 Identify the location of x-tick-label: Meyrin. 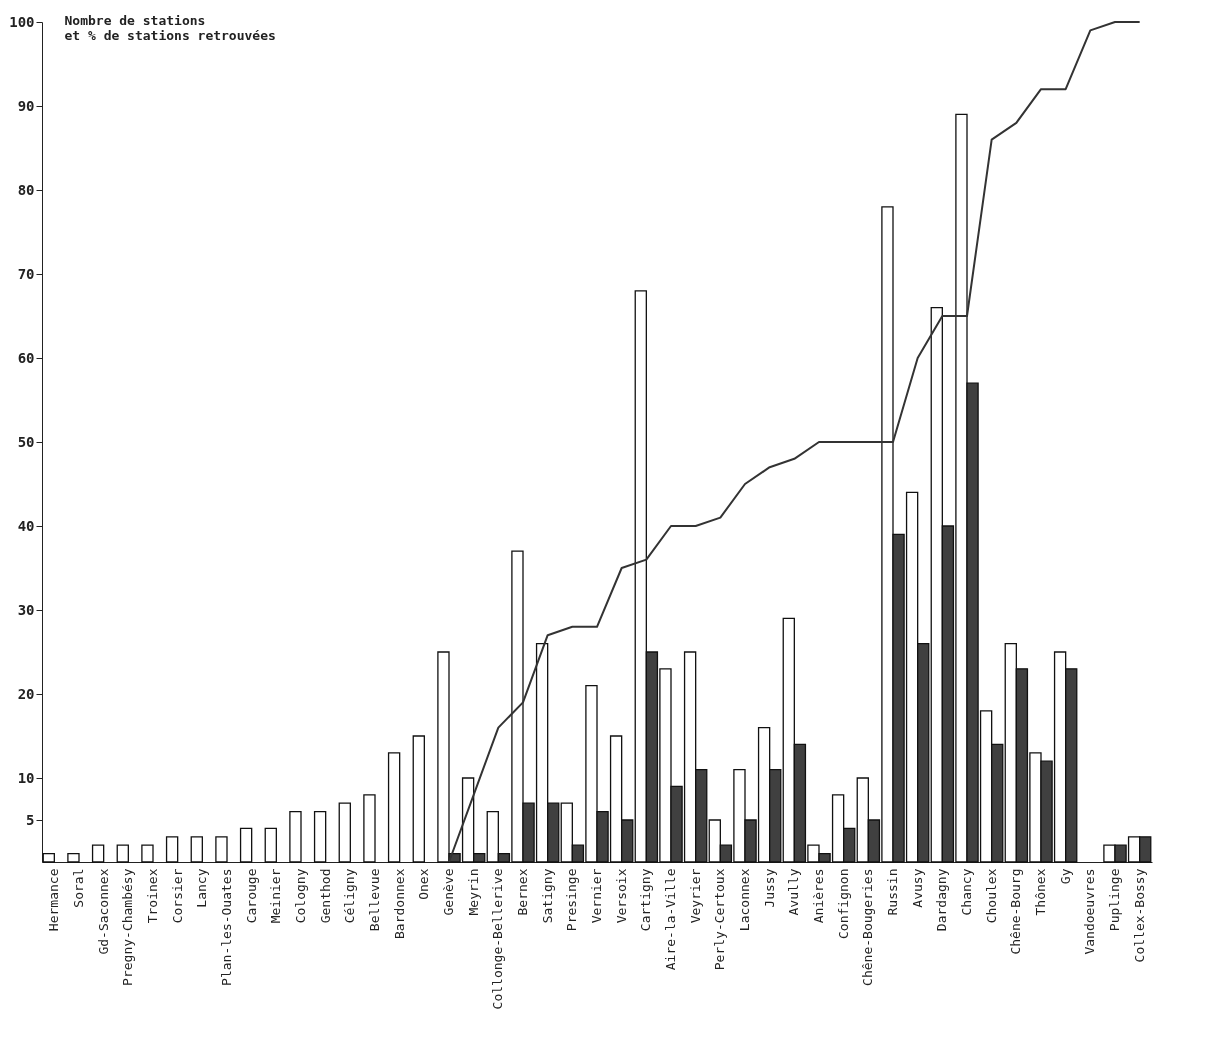
(473, 892).